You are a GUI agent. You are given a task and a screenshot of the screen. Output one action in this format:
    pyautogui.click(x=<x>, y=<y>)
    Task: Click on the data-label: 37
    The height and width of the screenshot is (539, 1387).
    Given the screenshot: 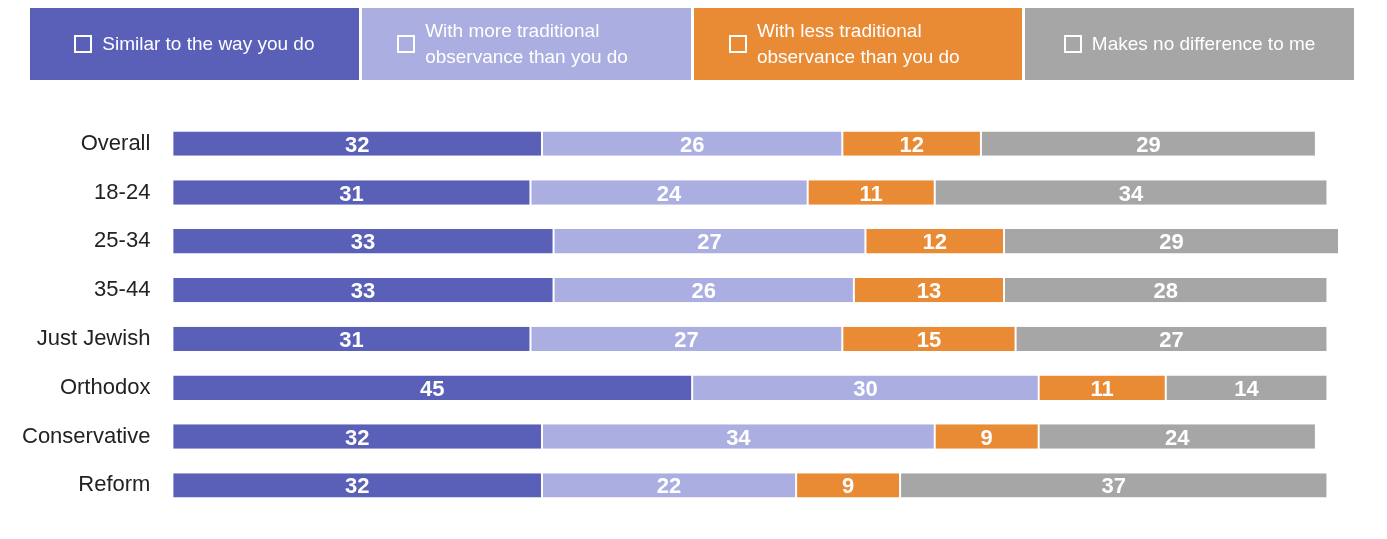 What is the action you would take?
    pyautogui.click(x=1114, y=486)
    